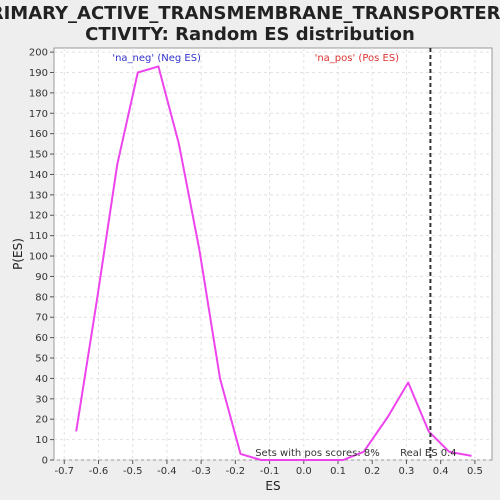 This screenshot has height=500, width=500. Describe the element at coordinates (41, 420) in the screenshot. I see `y-tick-label: 20` at that location.